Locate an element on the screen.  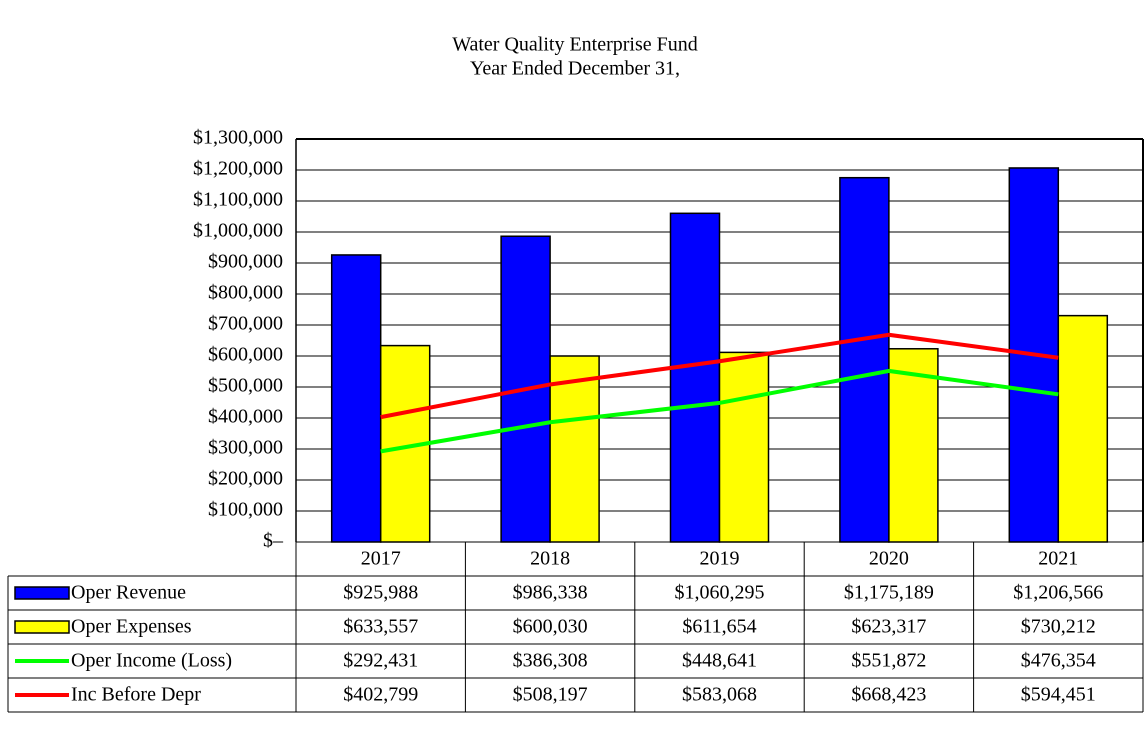
data-label: $292,431 is located at coordinates (380, 661).